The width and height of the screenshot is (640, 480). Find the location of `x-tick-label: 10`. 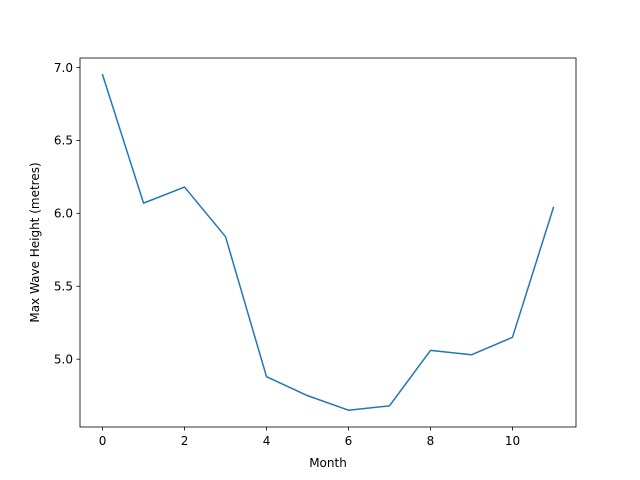

x-tick-label: 10 is located at coordinates (512, 441).